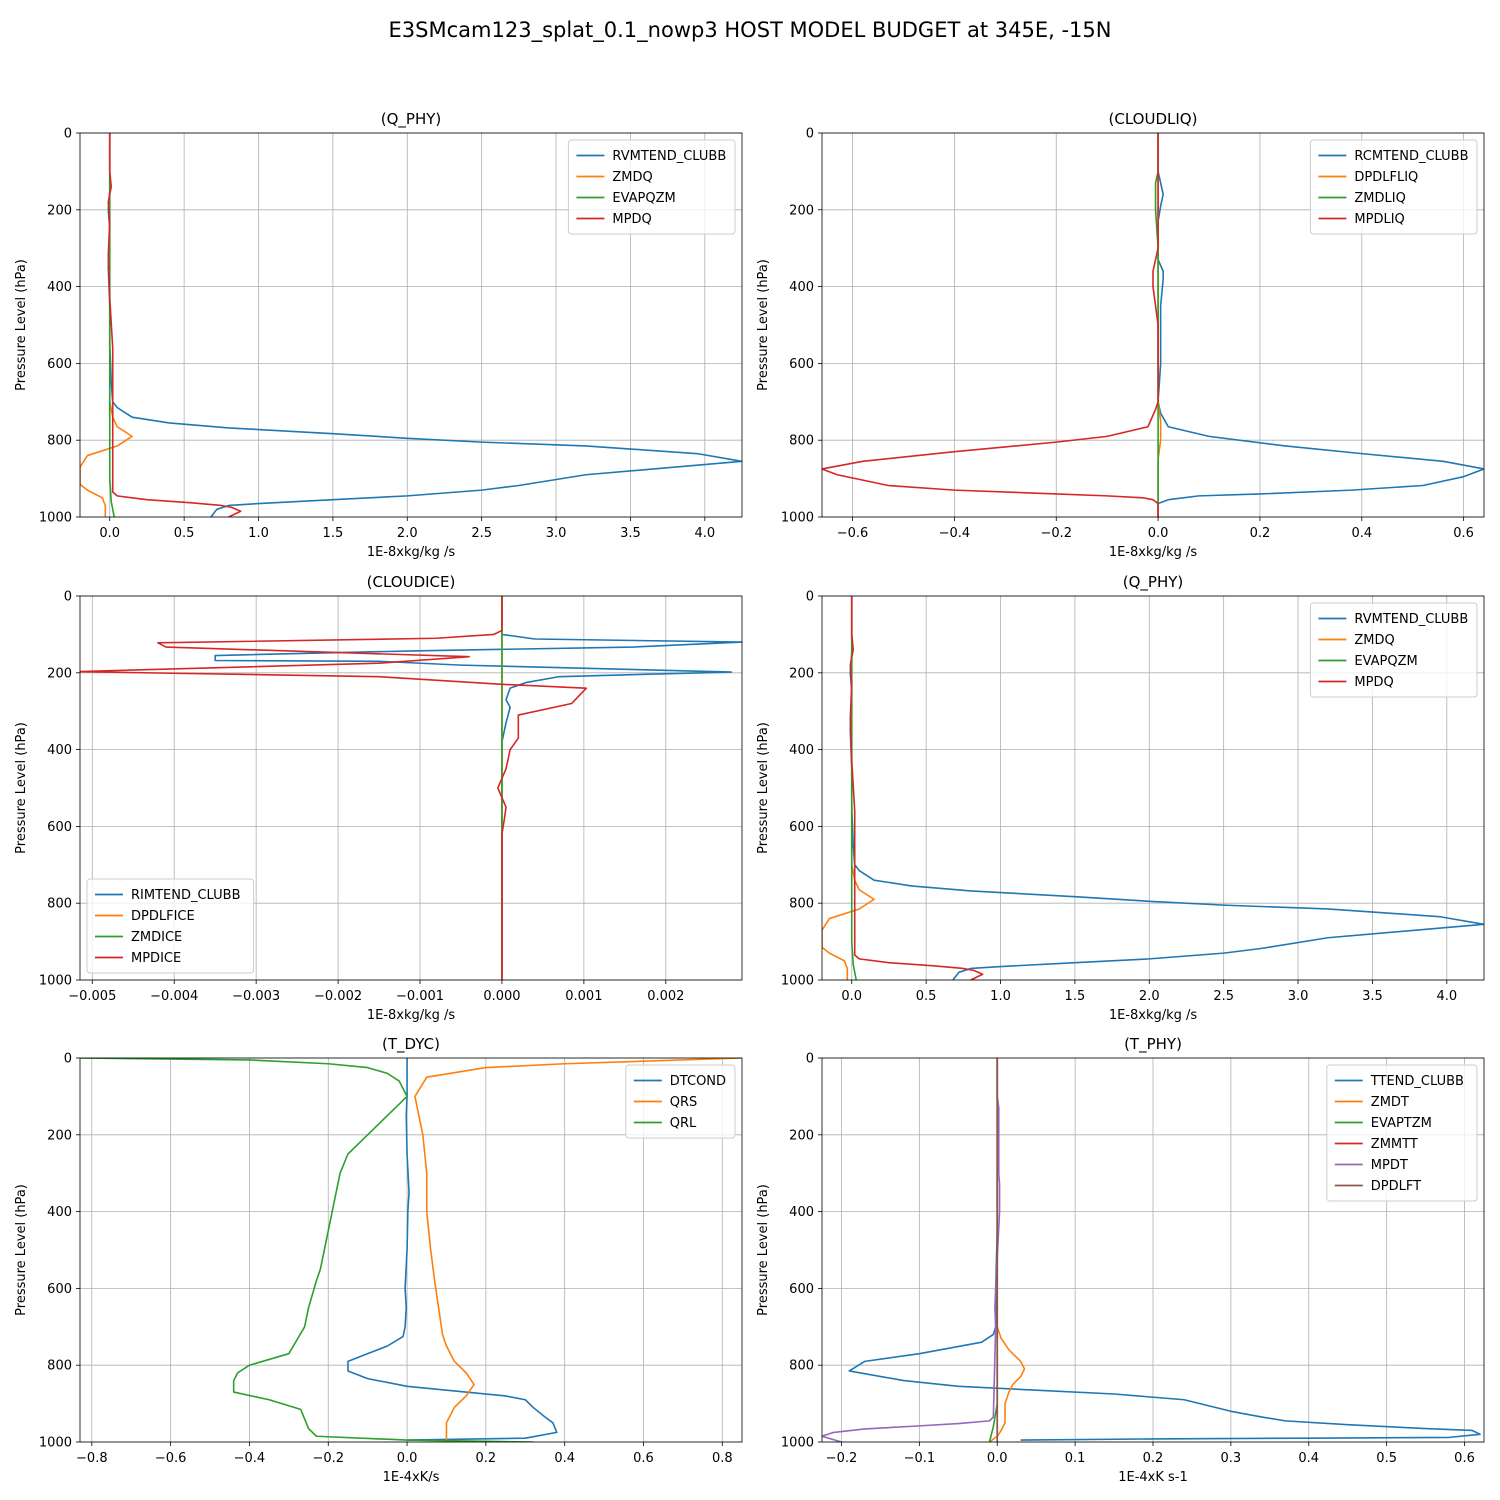 This screenshot has width=1500, height=1500. I want to click on x-tick-label: −0.4, so click(250, 1458).